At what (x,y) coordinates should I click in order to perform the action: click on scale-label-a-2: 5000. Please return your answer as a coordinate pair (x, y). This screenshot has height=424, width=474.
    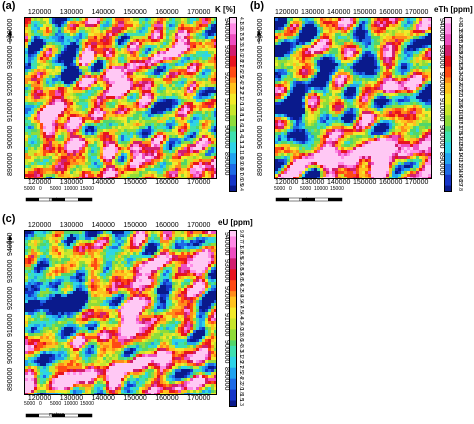
    Looking at the image, I should click on (55, 189).